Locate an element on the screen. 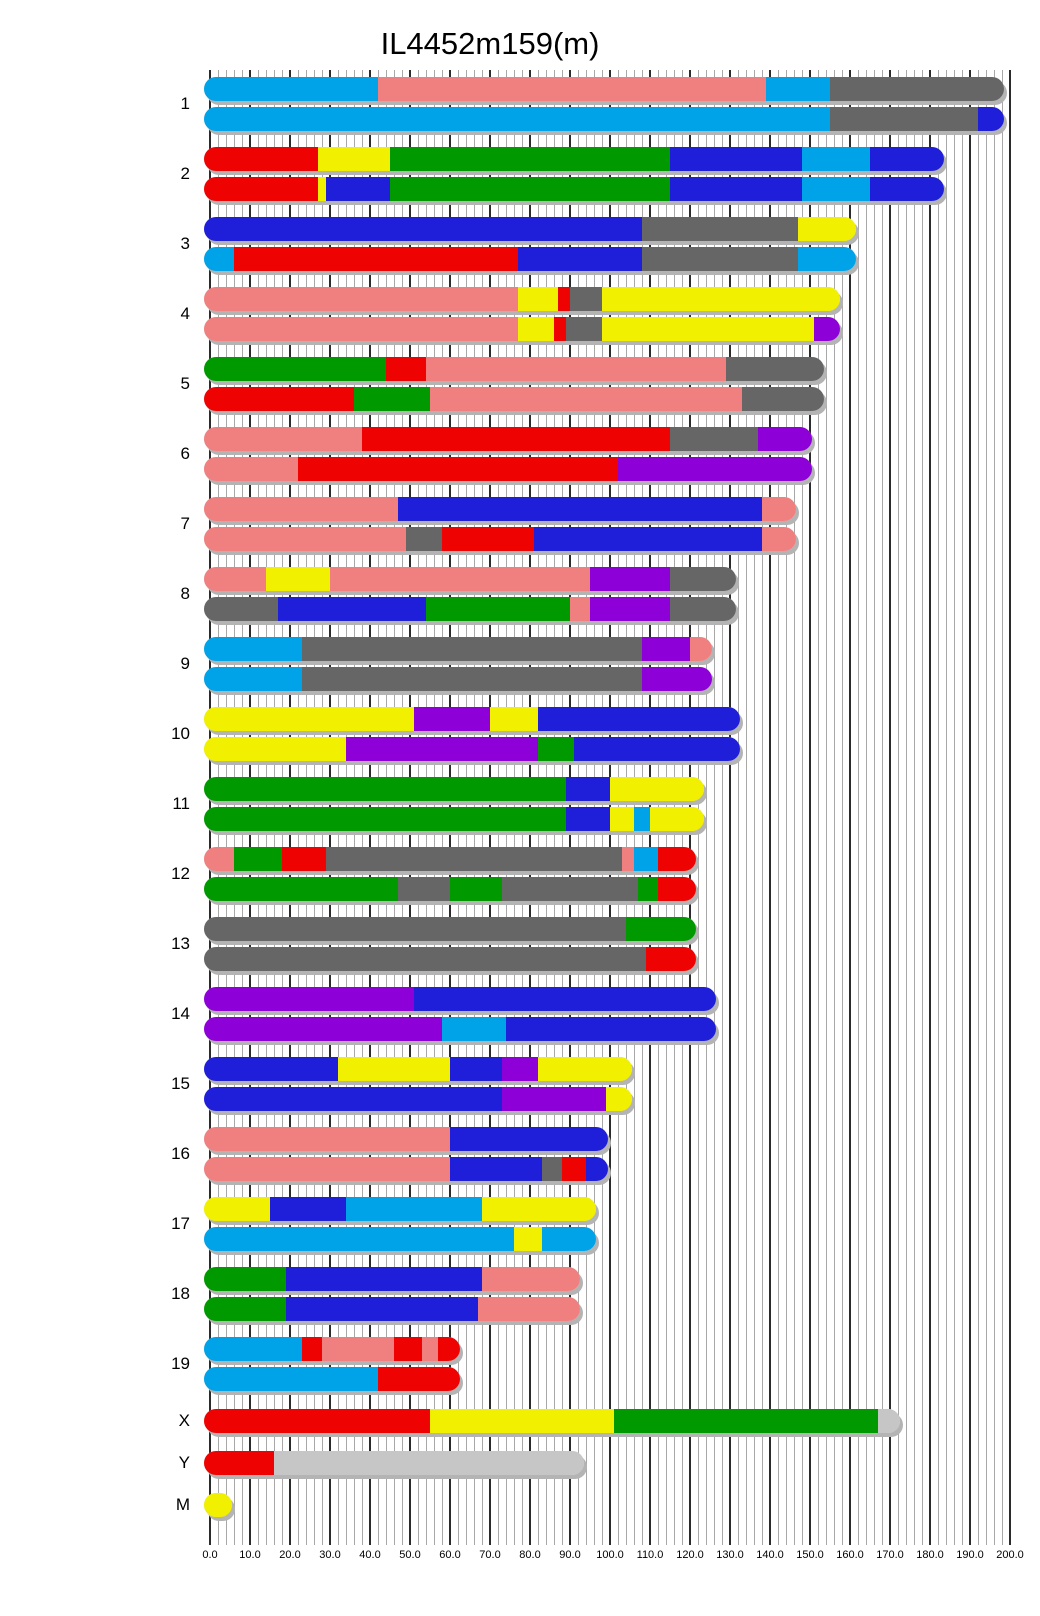  chromosome-label: 8 is located at coordinates (185, 593).